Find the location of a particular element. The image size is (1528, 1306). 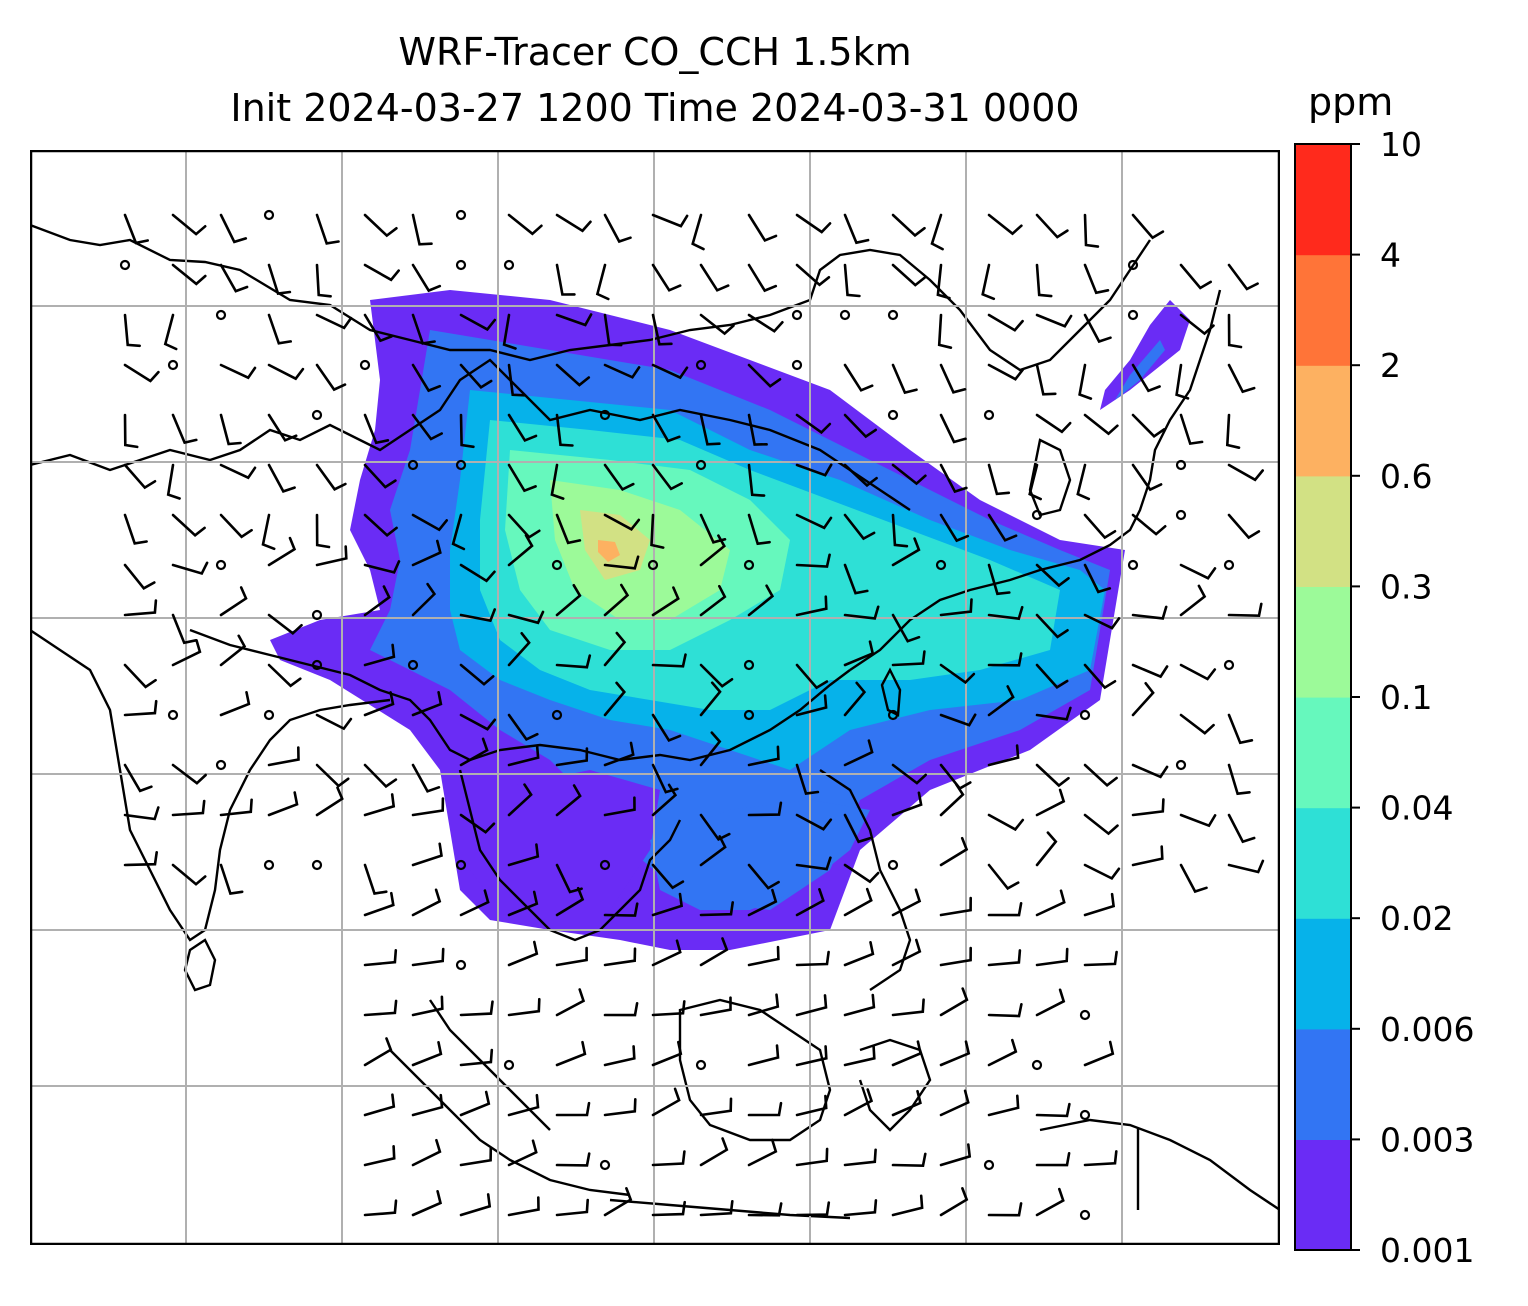

colorbar-tick-label: 0.003 is located at coordinates (1427, 1139).